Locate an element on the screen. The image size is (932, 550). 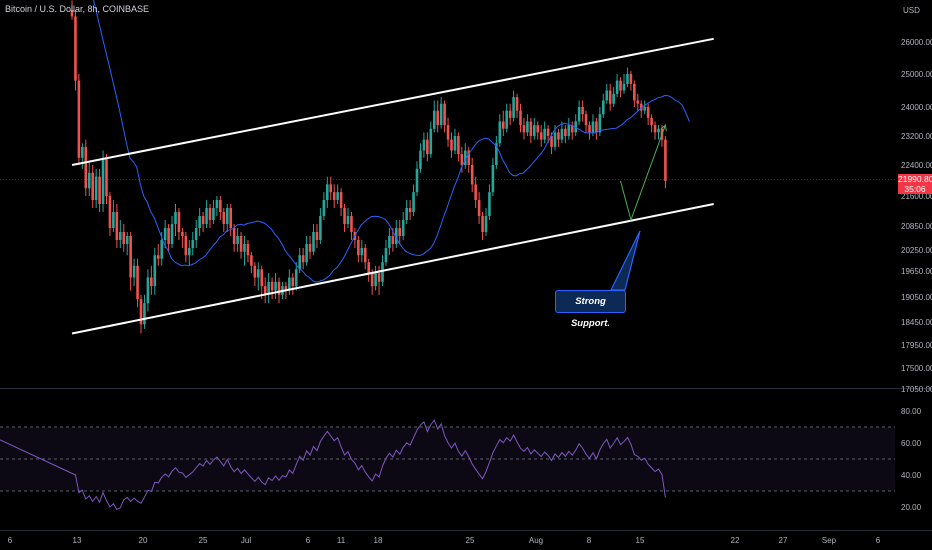
projection-path is located at coordinates (643, 173).